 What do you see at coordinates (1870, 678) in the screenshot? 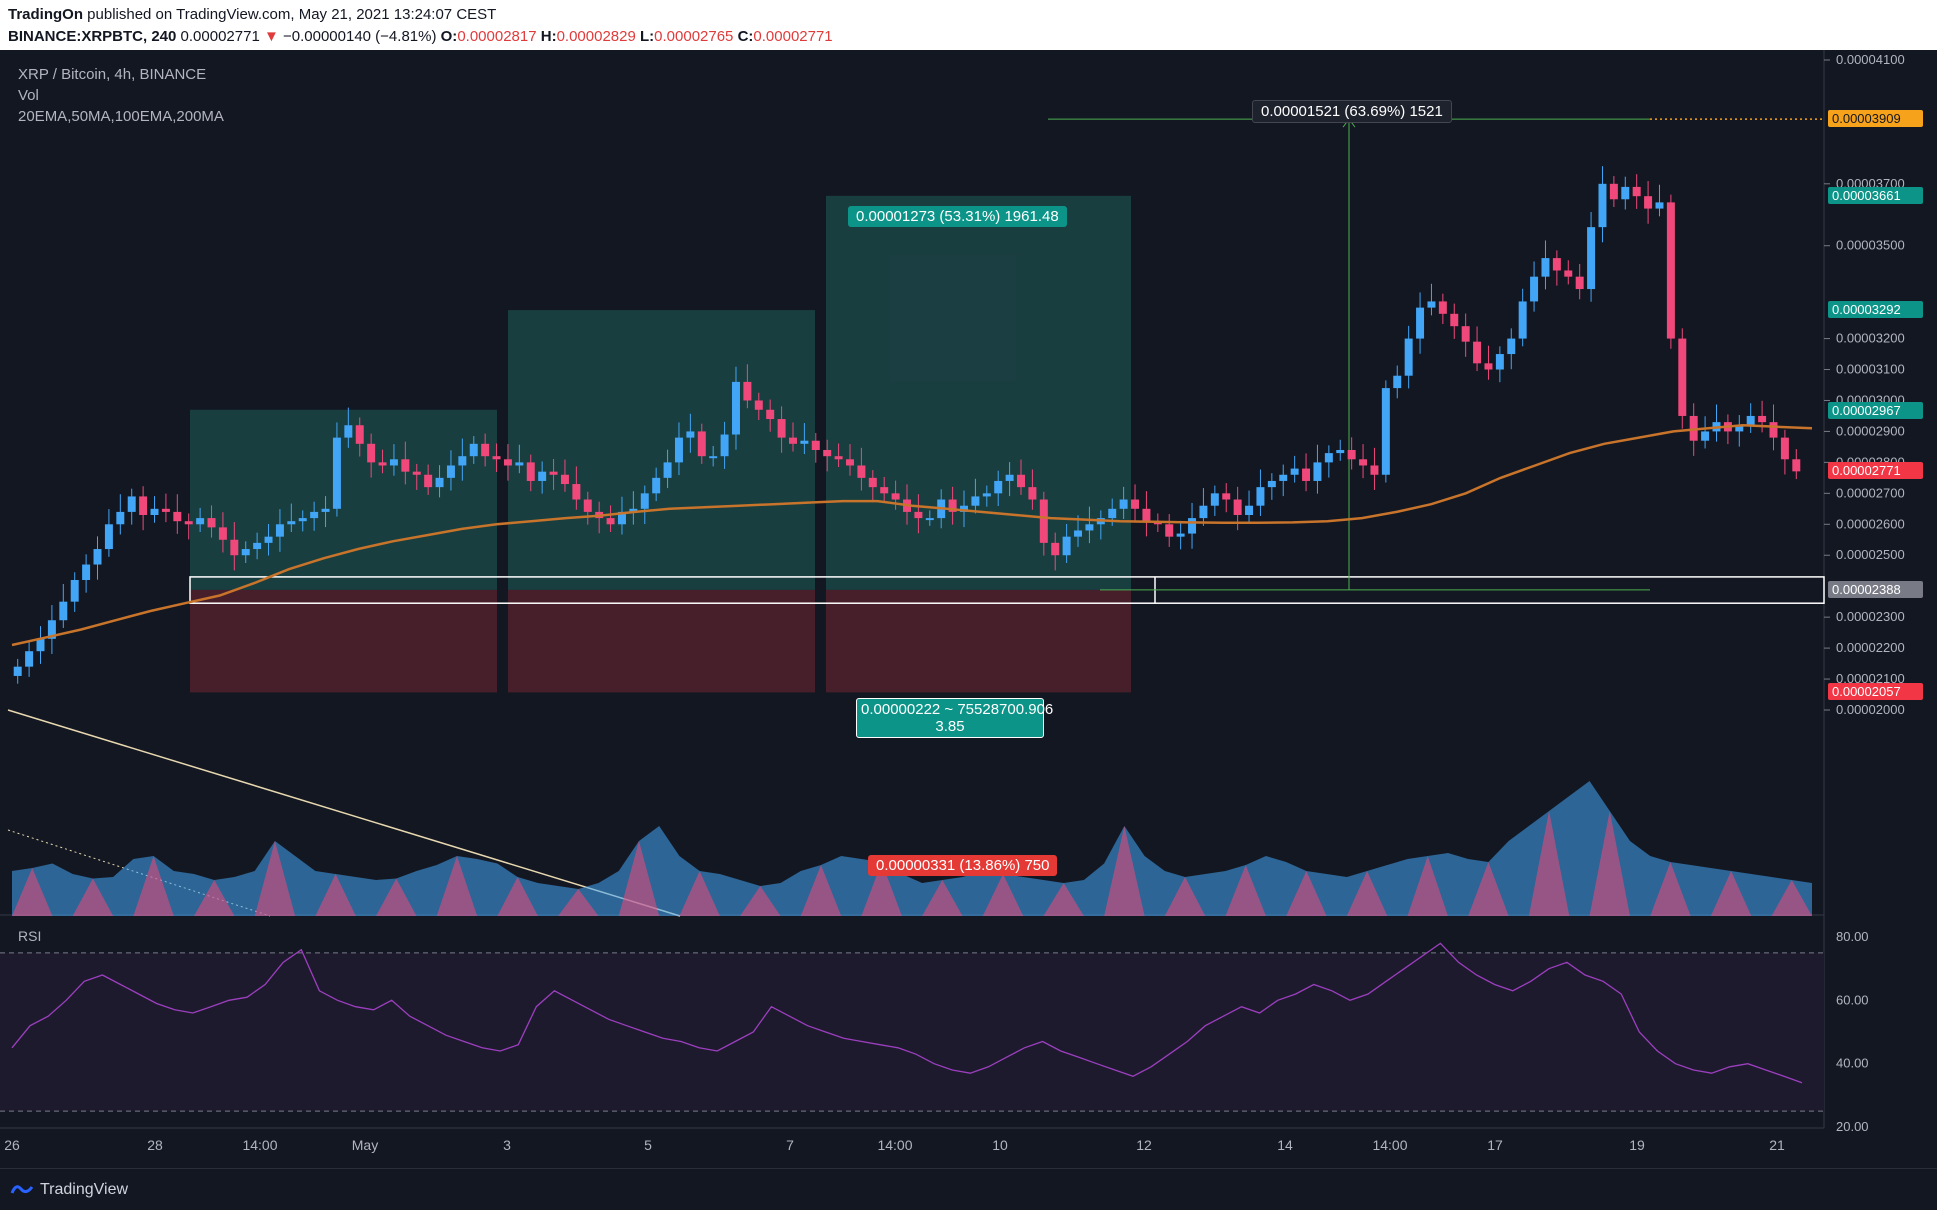
I see `price-tick-label: 0.00002100` at bounding box center [1870, 678].